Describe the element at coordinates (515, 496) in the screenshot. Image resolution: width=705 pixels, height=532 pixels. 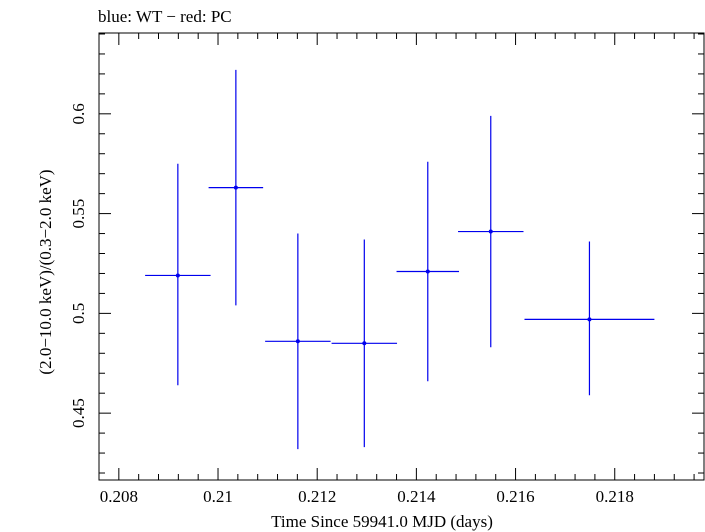
I see `x-tick-label: 0.216` at that location.